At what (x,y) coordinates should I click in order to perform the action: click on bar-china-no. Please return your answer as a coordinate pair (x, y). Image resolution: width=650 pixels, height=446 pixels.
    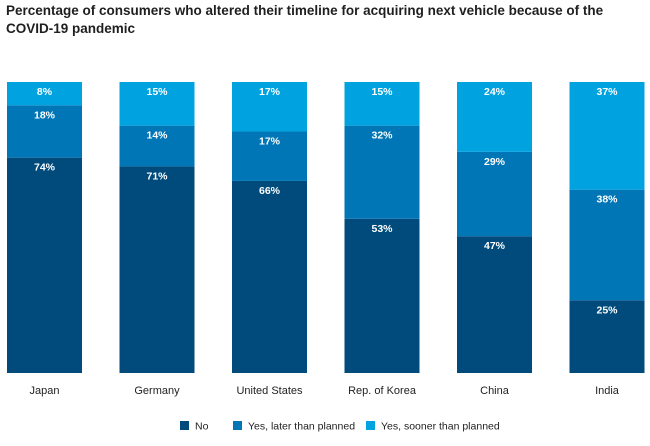
    Looking at the image, I should click on (494, 304).